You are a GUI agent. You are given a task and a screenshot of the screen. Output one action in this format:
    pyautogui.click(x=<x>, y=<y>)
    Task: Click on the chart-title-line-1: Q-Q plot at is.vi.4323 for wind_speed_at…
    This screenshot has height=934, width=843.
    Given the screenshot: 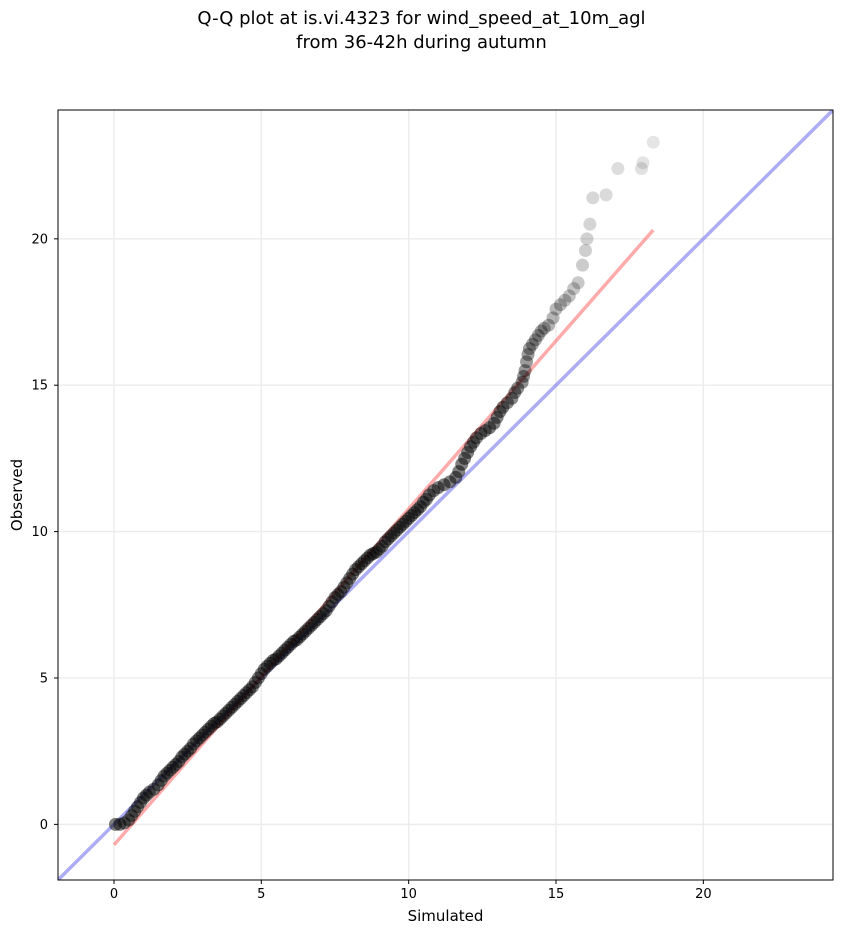 What is the action you would take?
    pyautogui.click(x=421, y=18)
    